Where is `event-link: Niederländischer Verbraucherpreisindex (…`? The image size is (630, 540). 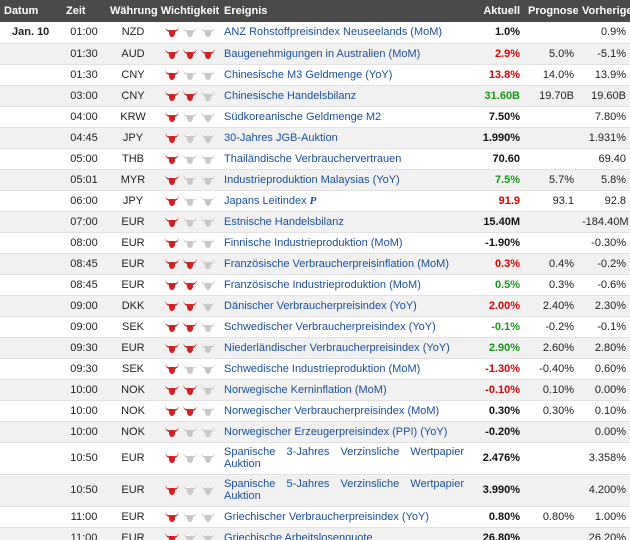 event-link: Niederländischer Verbraucherpreisindex (… is located at coordinates (337, 347).